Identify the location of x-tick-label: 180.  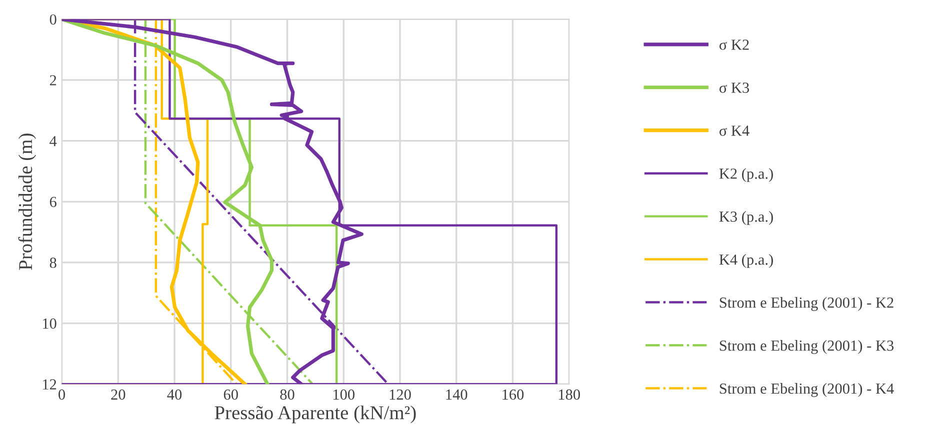
(569, 394).